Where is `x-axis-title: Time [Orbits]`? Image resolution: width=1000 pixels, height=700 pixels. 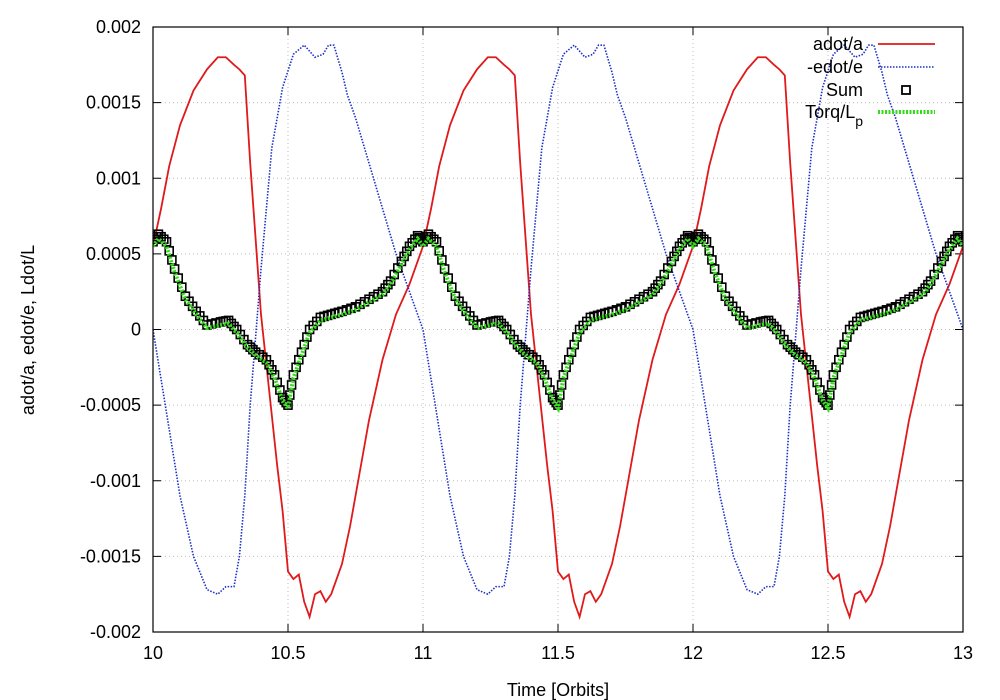
x-axis-title: Time [Orbits] is located at coordinates (558, 690).